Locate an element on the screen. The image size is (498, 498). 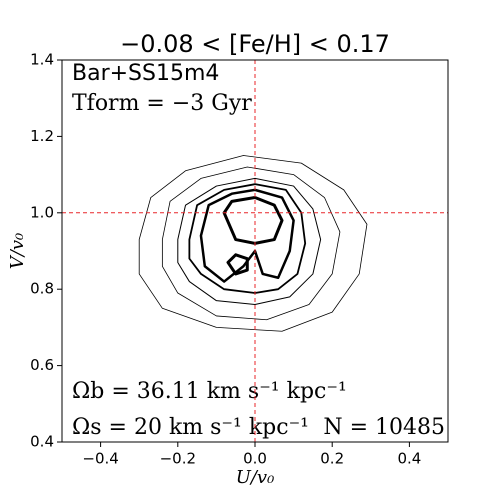
y-tick-label: 0.8 is located at coordinates (42, 289).